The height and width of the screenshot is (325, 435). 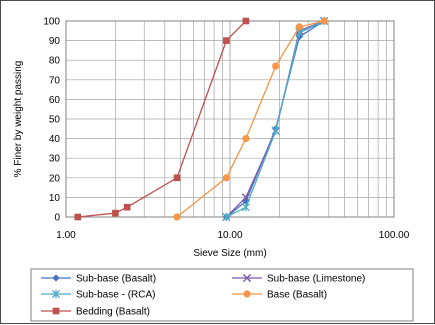 What do you see at coordinates (55, 80) in the screenshot?
I see `y-tick-label: 70` at bounding box center [55, 80].